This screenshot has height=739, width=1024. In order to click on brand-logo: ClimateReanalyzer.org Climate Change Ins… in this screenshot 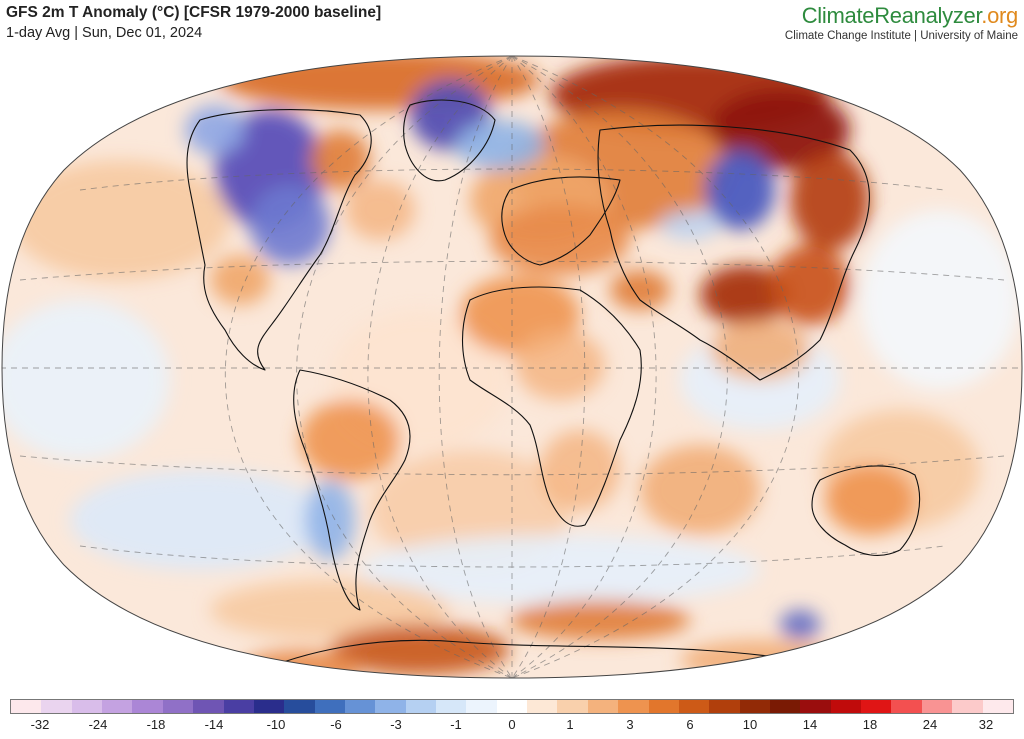, I will do `click(901, 23)`.